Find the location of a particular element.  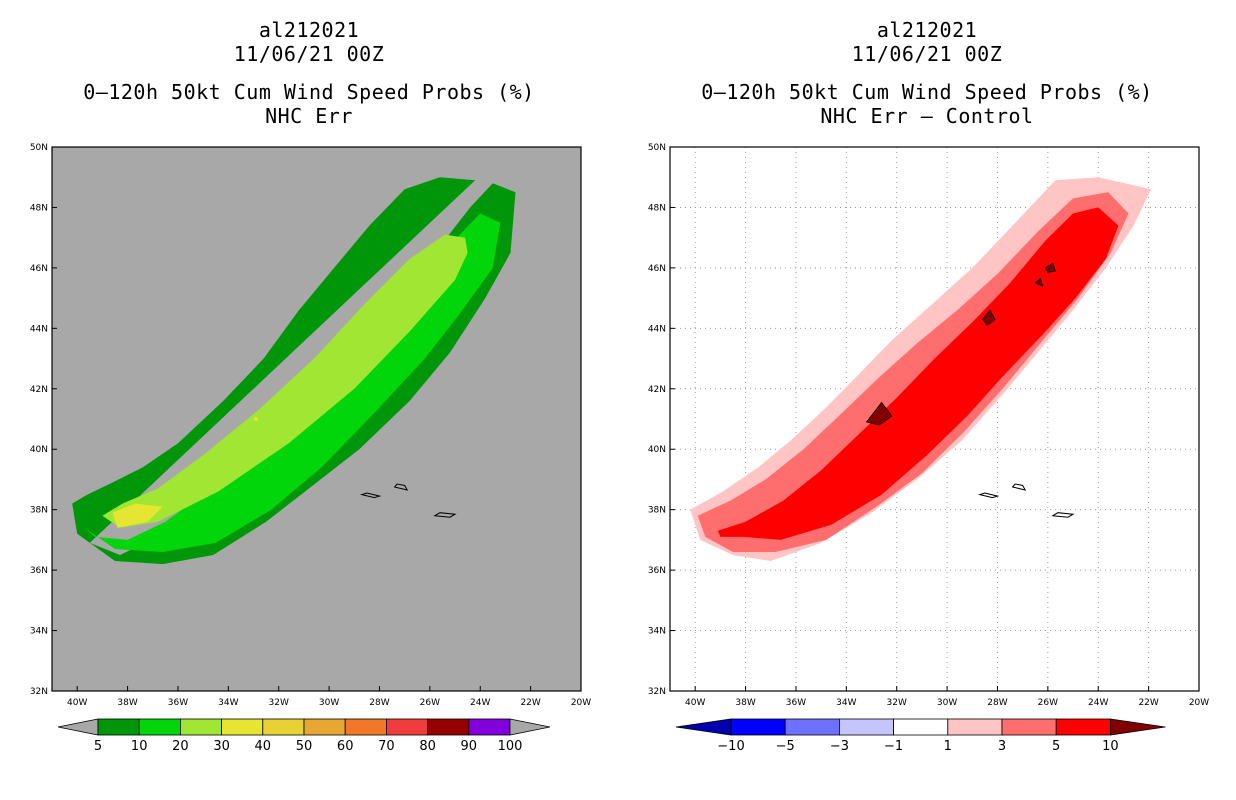

right-x-tick-label: 36W is located at coordinates (796, 703).